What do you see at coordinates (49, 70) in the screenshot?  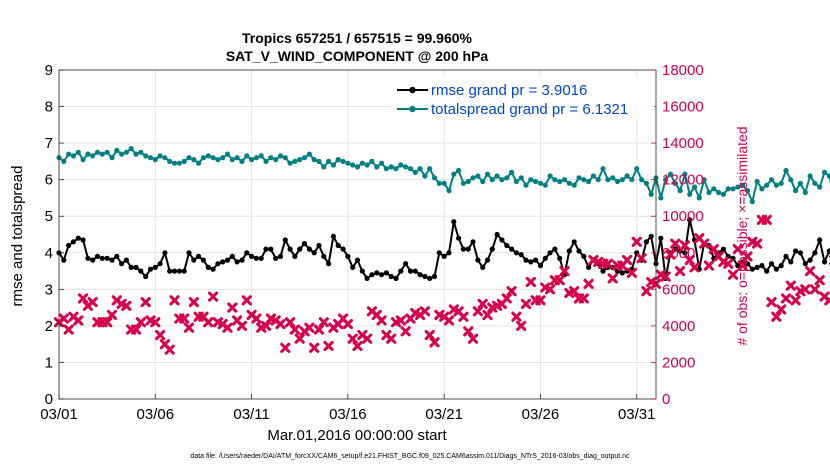 I see `y-tick-label-left: 9` at bounding box center [49, 70].